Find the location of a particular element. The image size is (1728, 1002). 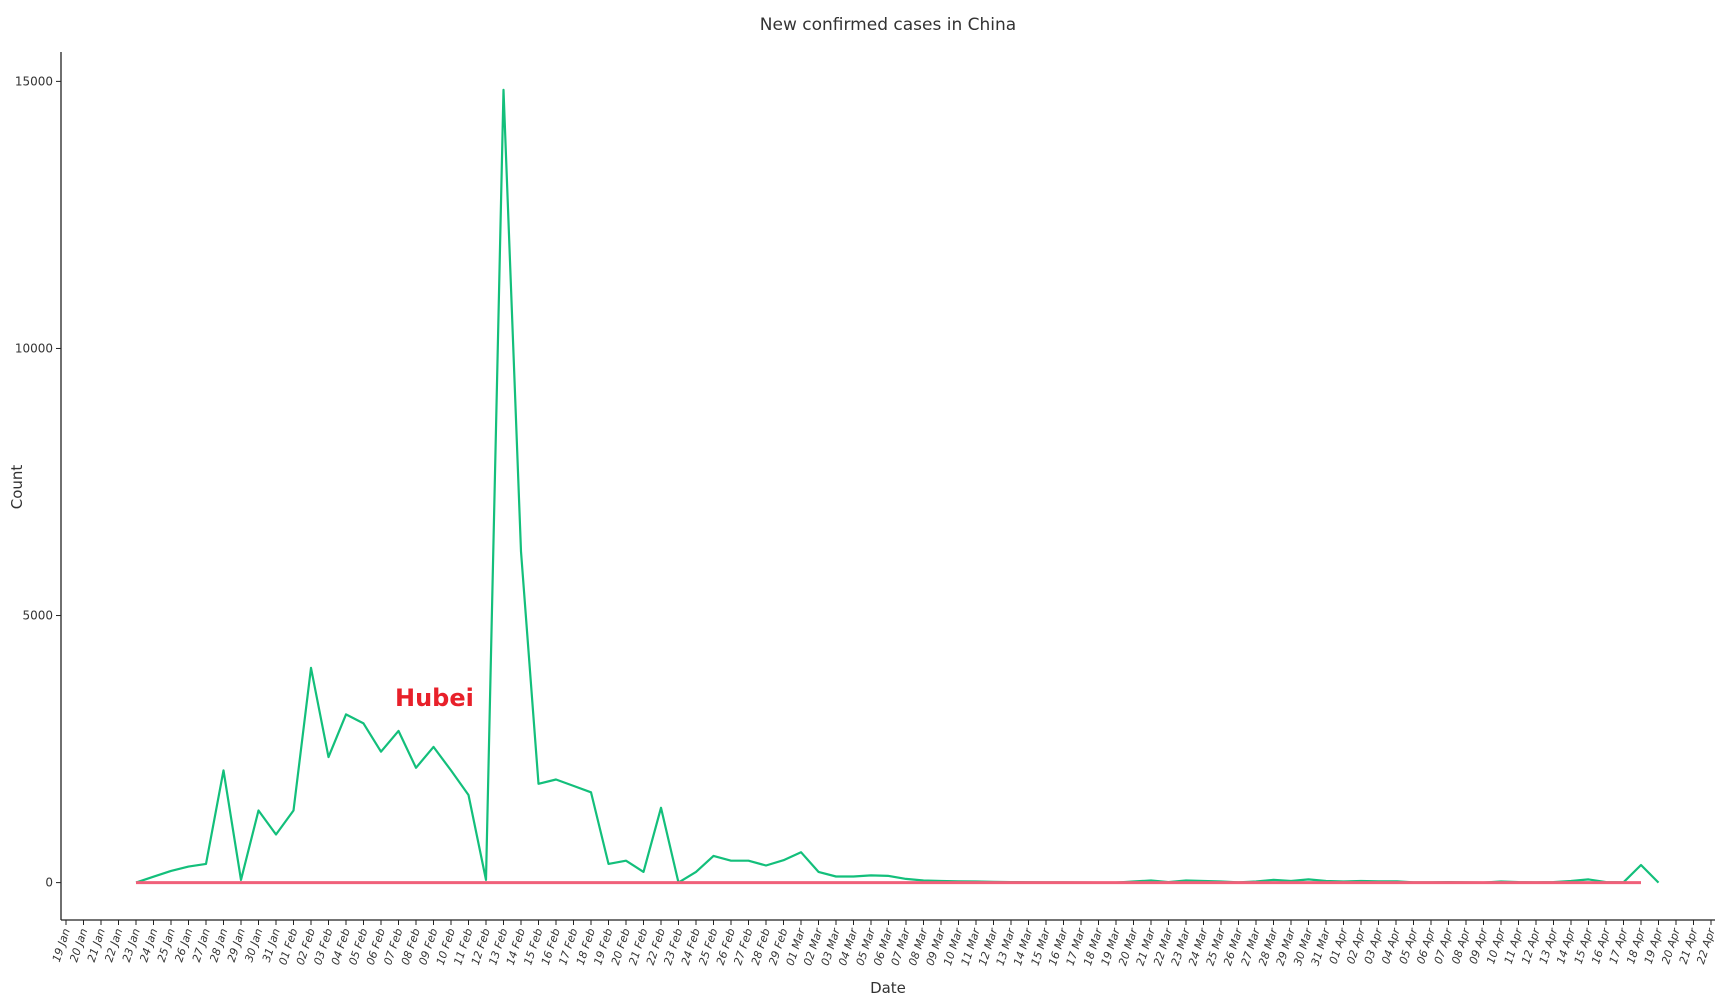

x-axis-label: Date is located at coordinates (888, 988).